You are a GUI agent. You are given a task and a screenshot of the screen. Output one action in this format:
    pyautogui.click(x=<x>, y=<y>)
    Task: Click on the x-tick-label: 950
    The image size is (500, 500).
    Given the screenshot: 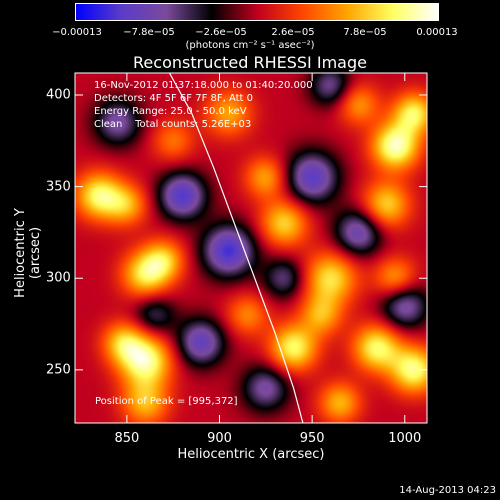 What is the action you would take?
    pyautogui.click(x=312, y=438)
    